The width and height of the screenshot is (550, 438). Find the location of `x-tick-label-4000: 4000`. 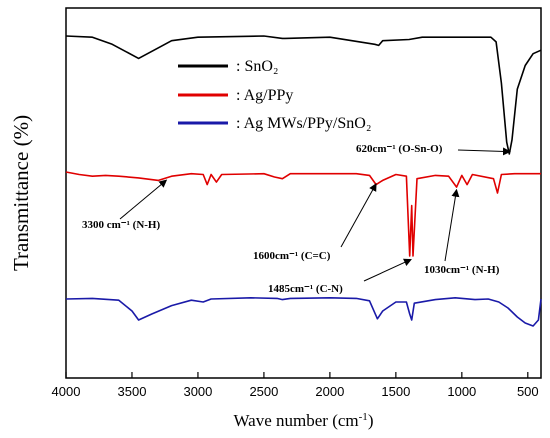

x-tick-label-4000: 4000 is located at coordinates (66, 391).